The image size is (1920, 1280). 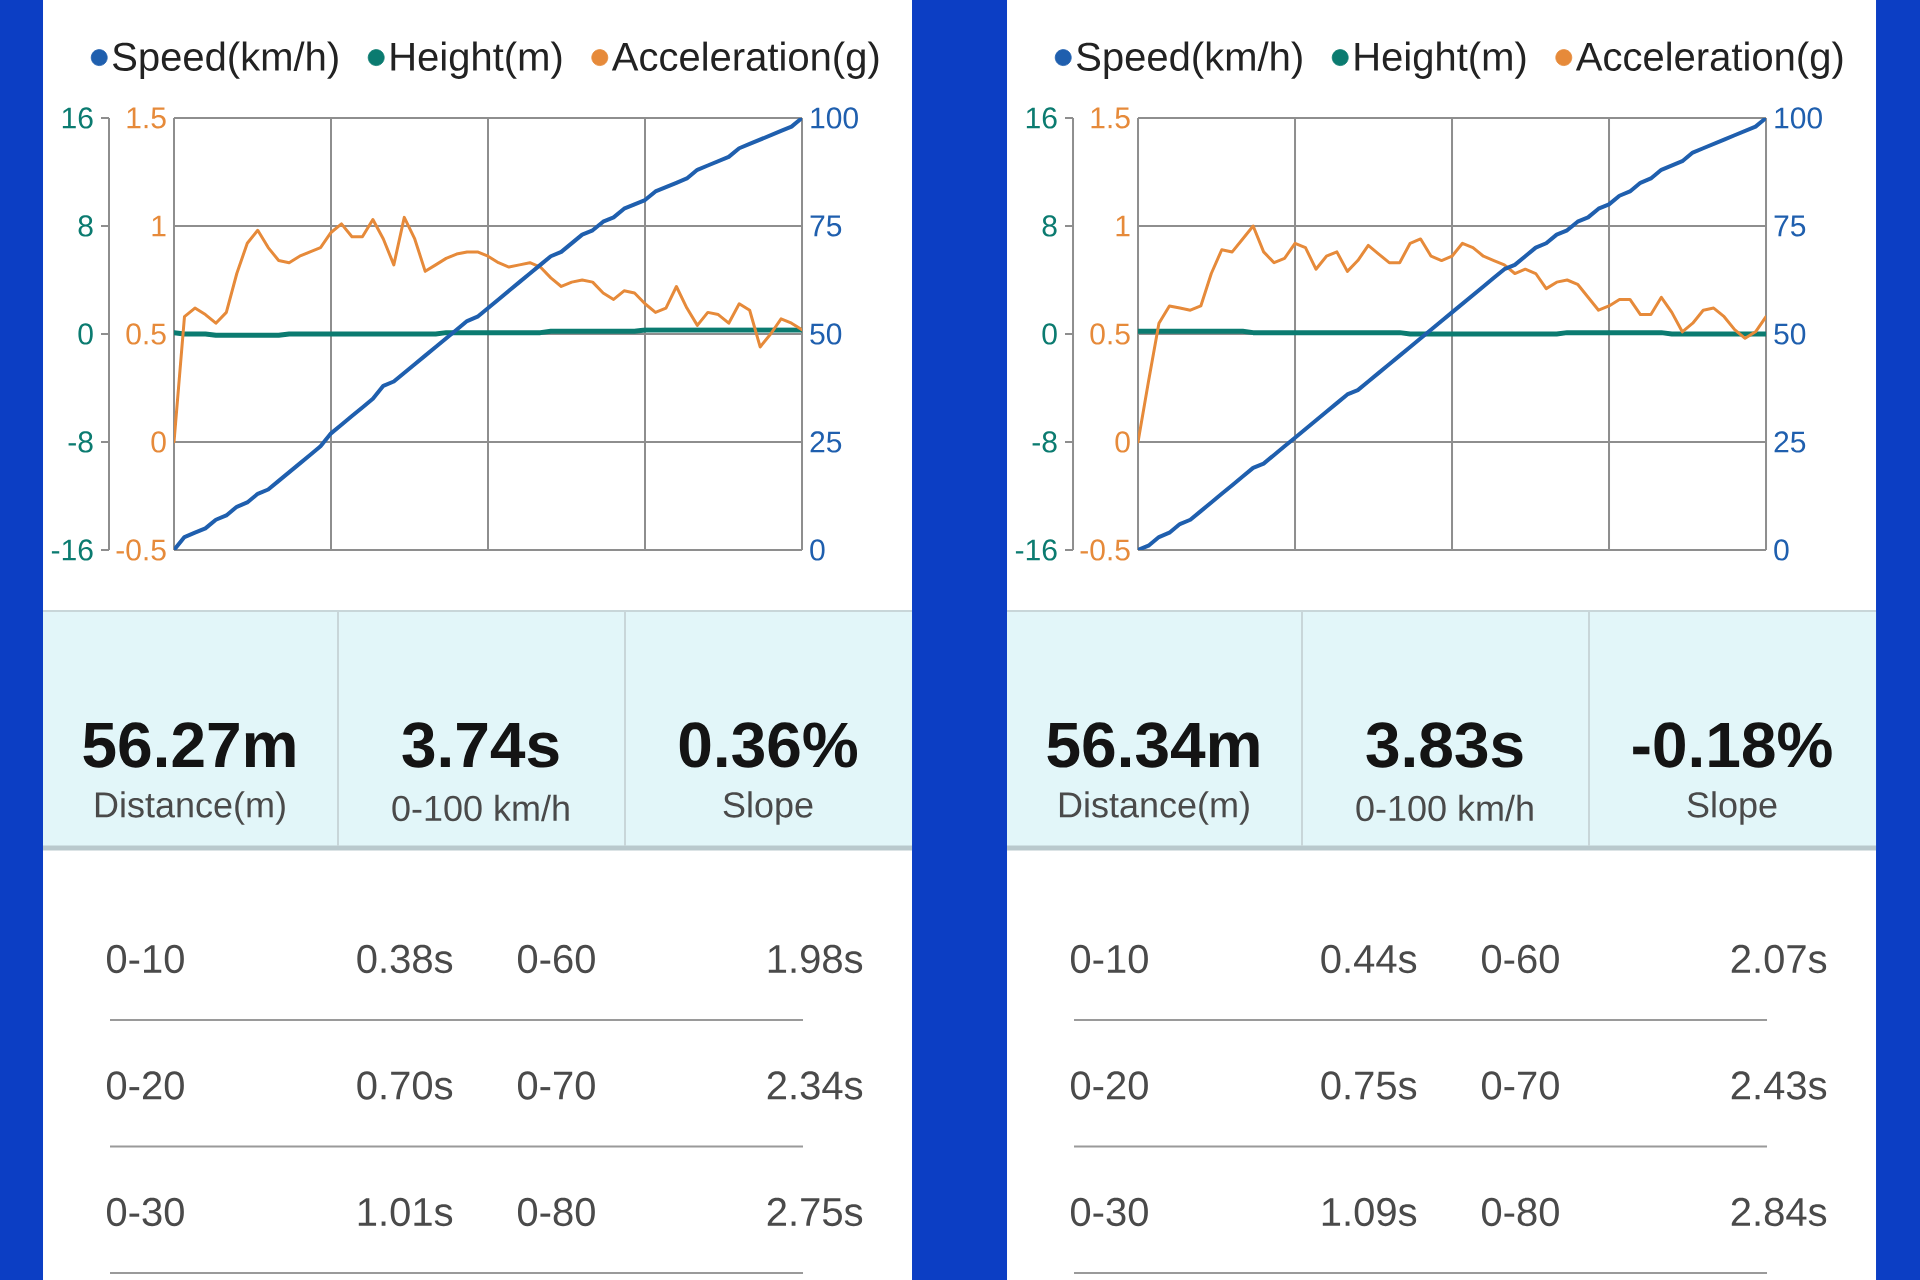 I want to click on text: 2.07s, so click(x=1779, y=959).